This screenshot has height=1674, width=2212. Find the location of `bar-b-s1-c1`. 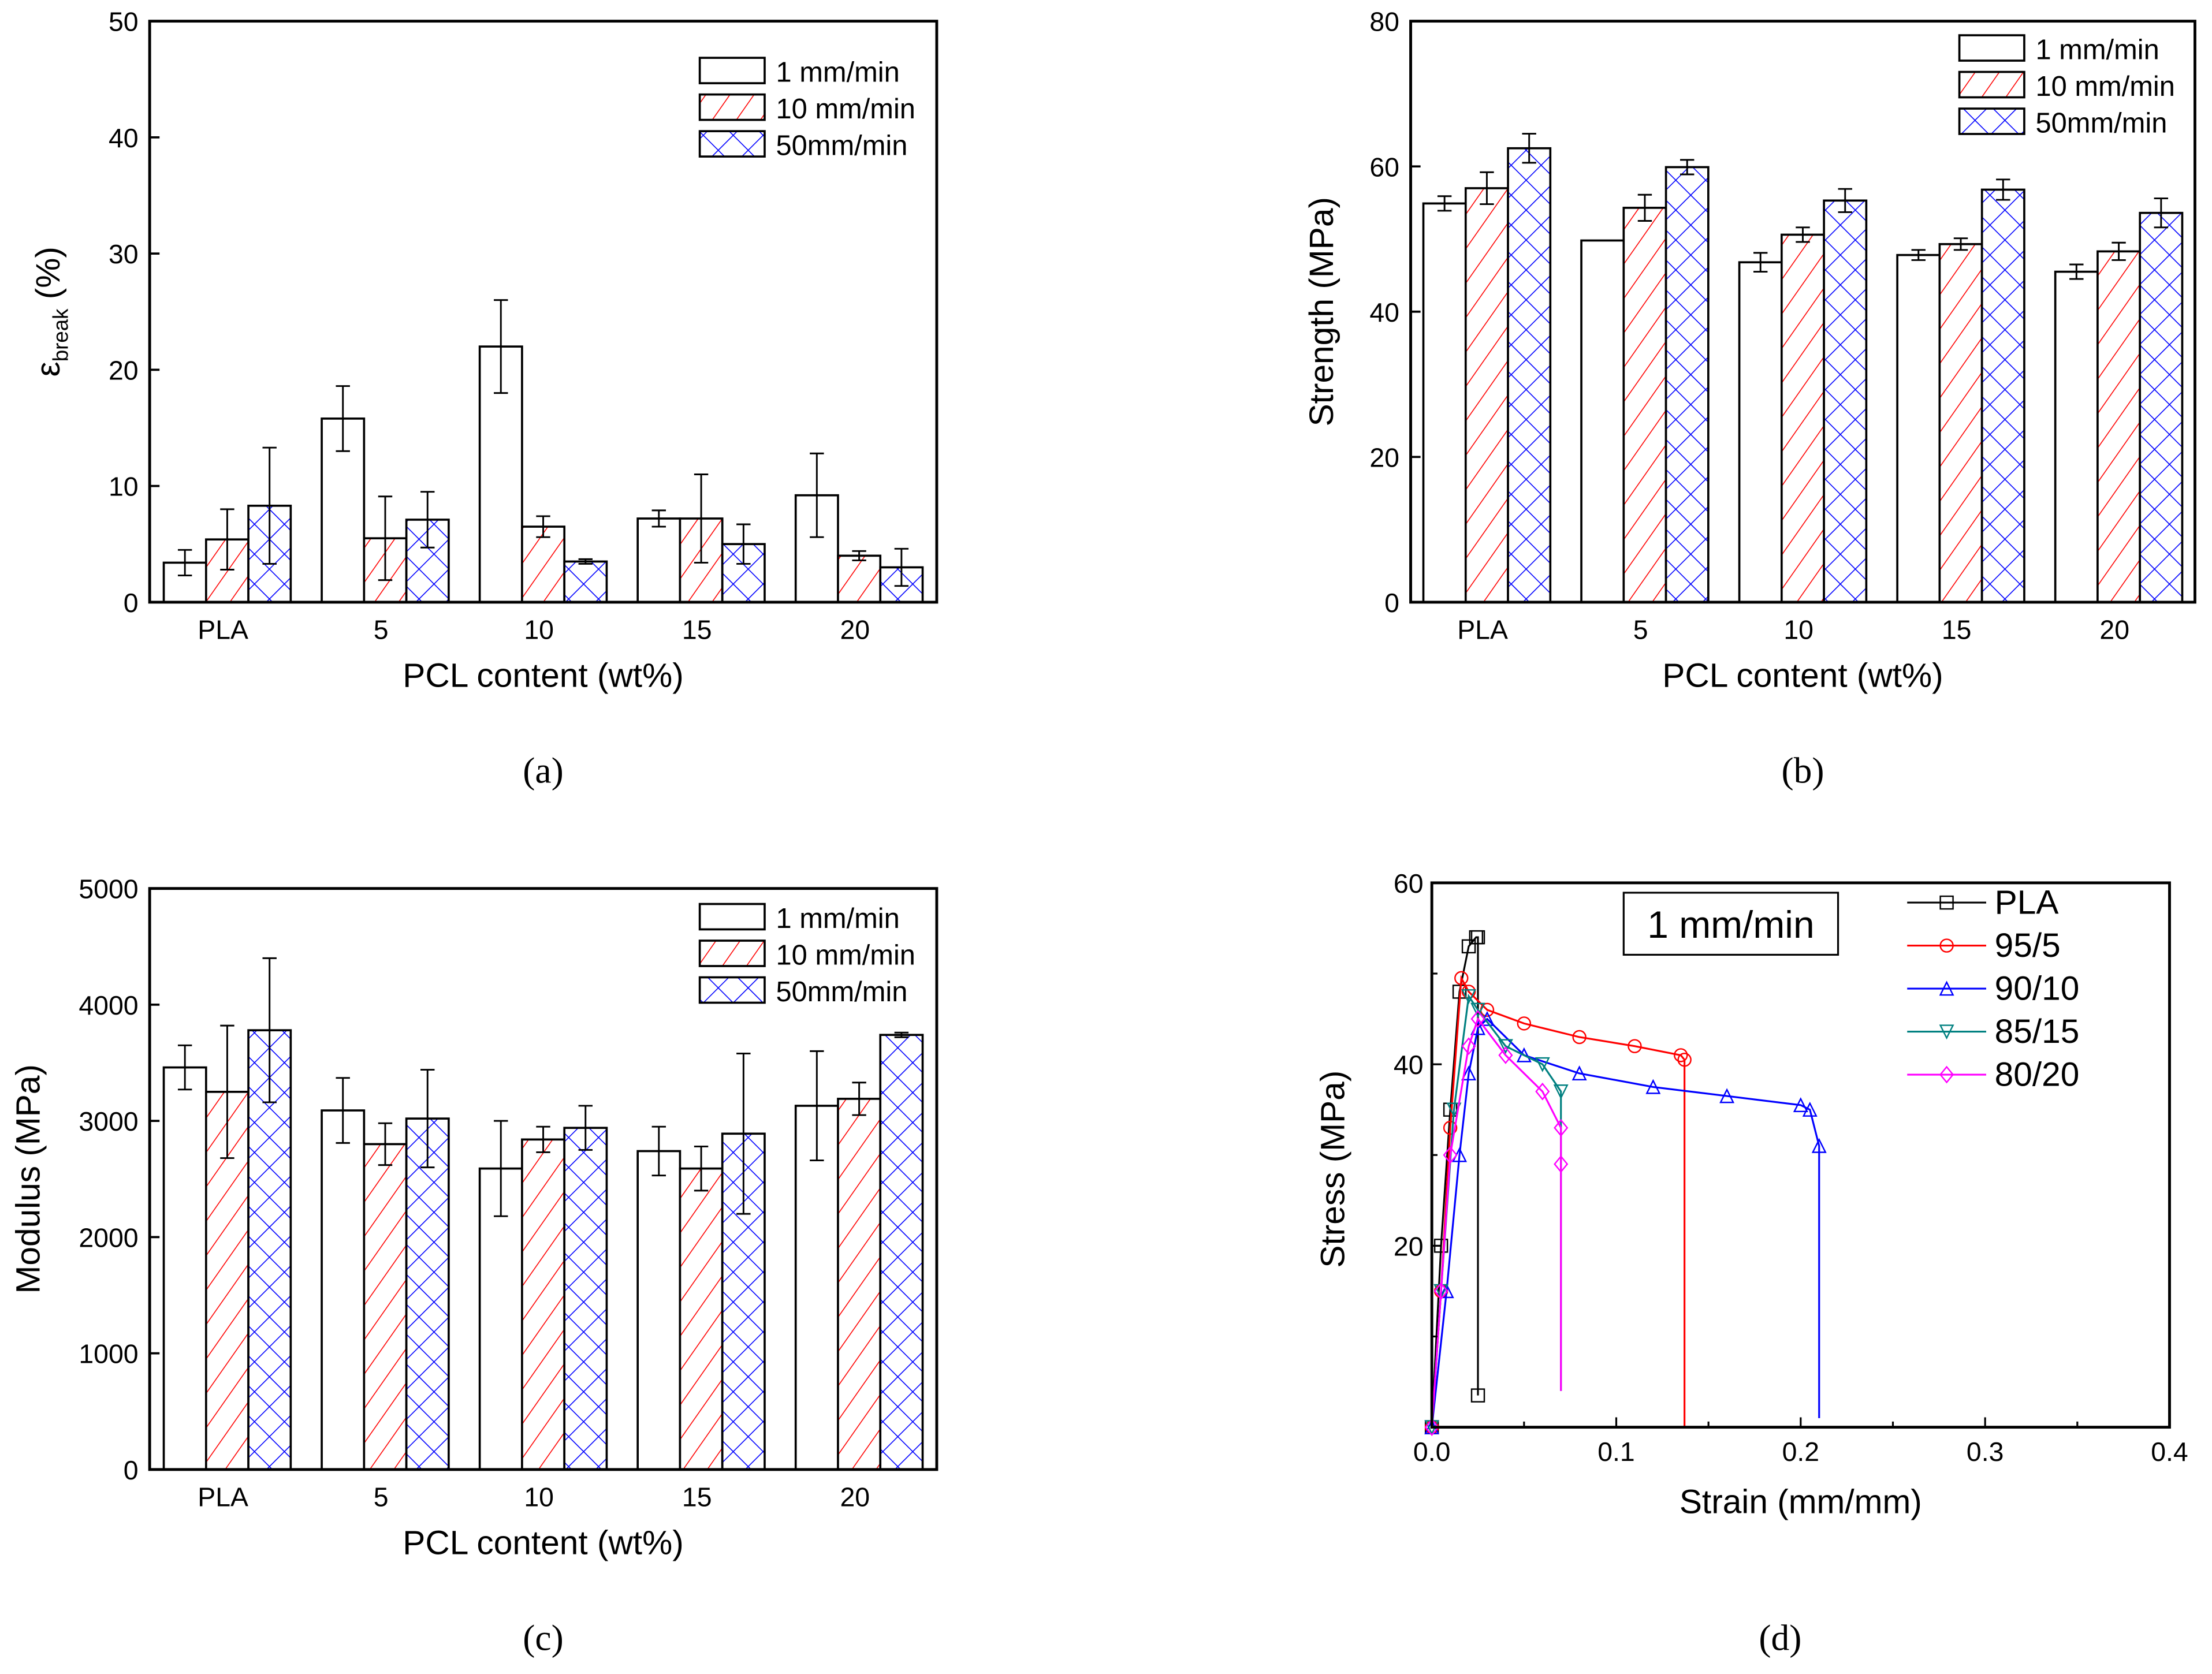

bar-b-s1-c1 is located at coordinates (1644, 405).